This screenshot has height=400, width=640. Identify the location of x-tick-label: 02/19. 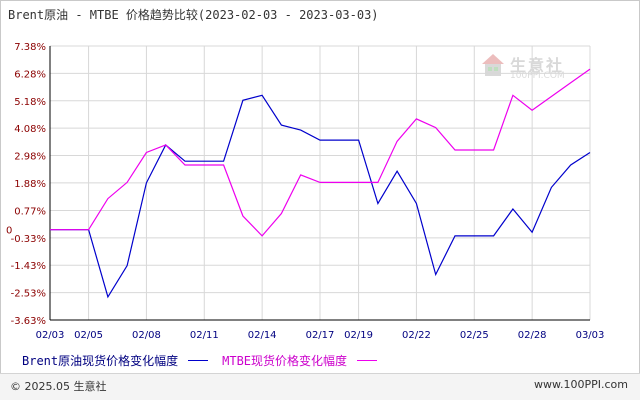
(358, 335).